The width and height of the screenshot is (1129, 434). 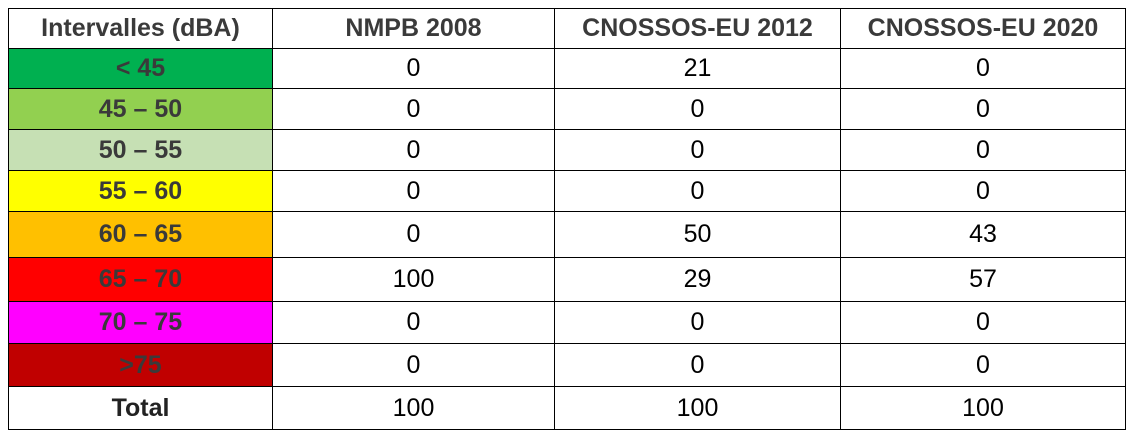 What do you see at coordinates (140, 279) in the screenshot?
I see `interval-label: 65 – 70` at bounding box center [140, 279].